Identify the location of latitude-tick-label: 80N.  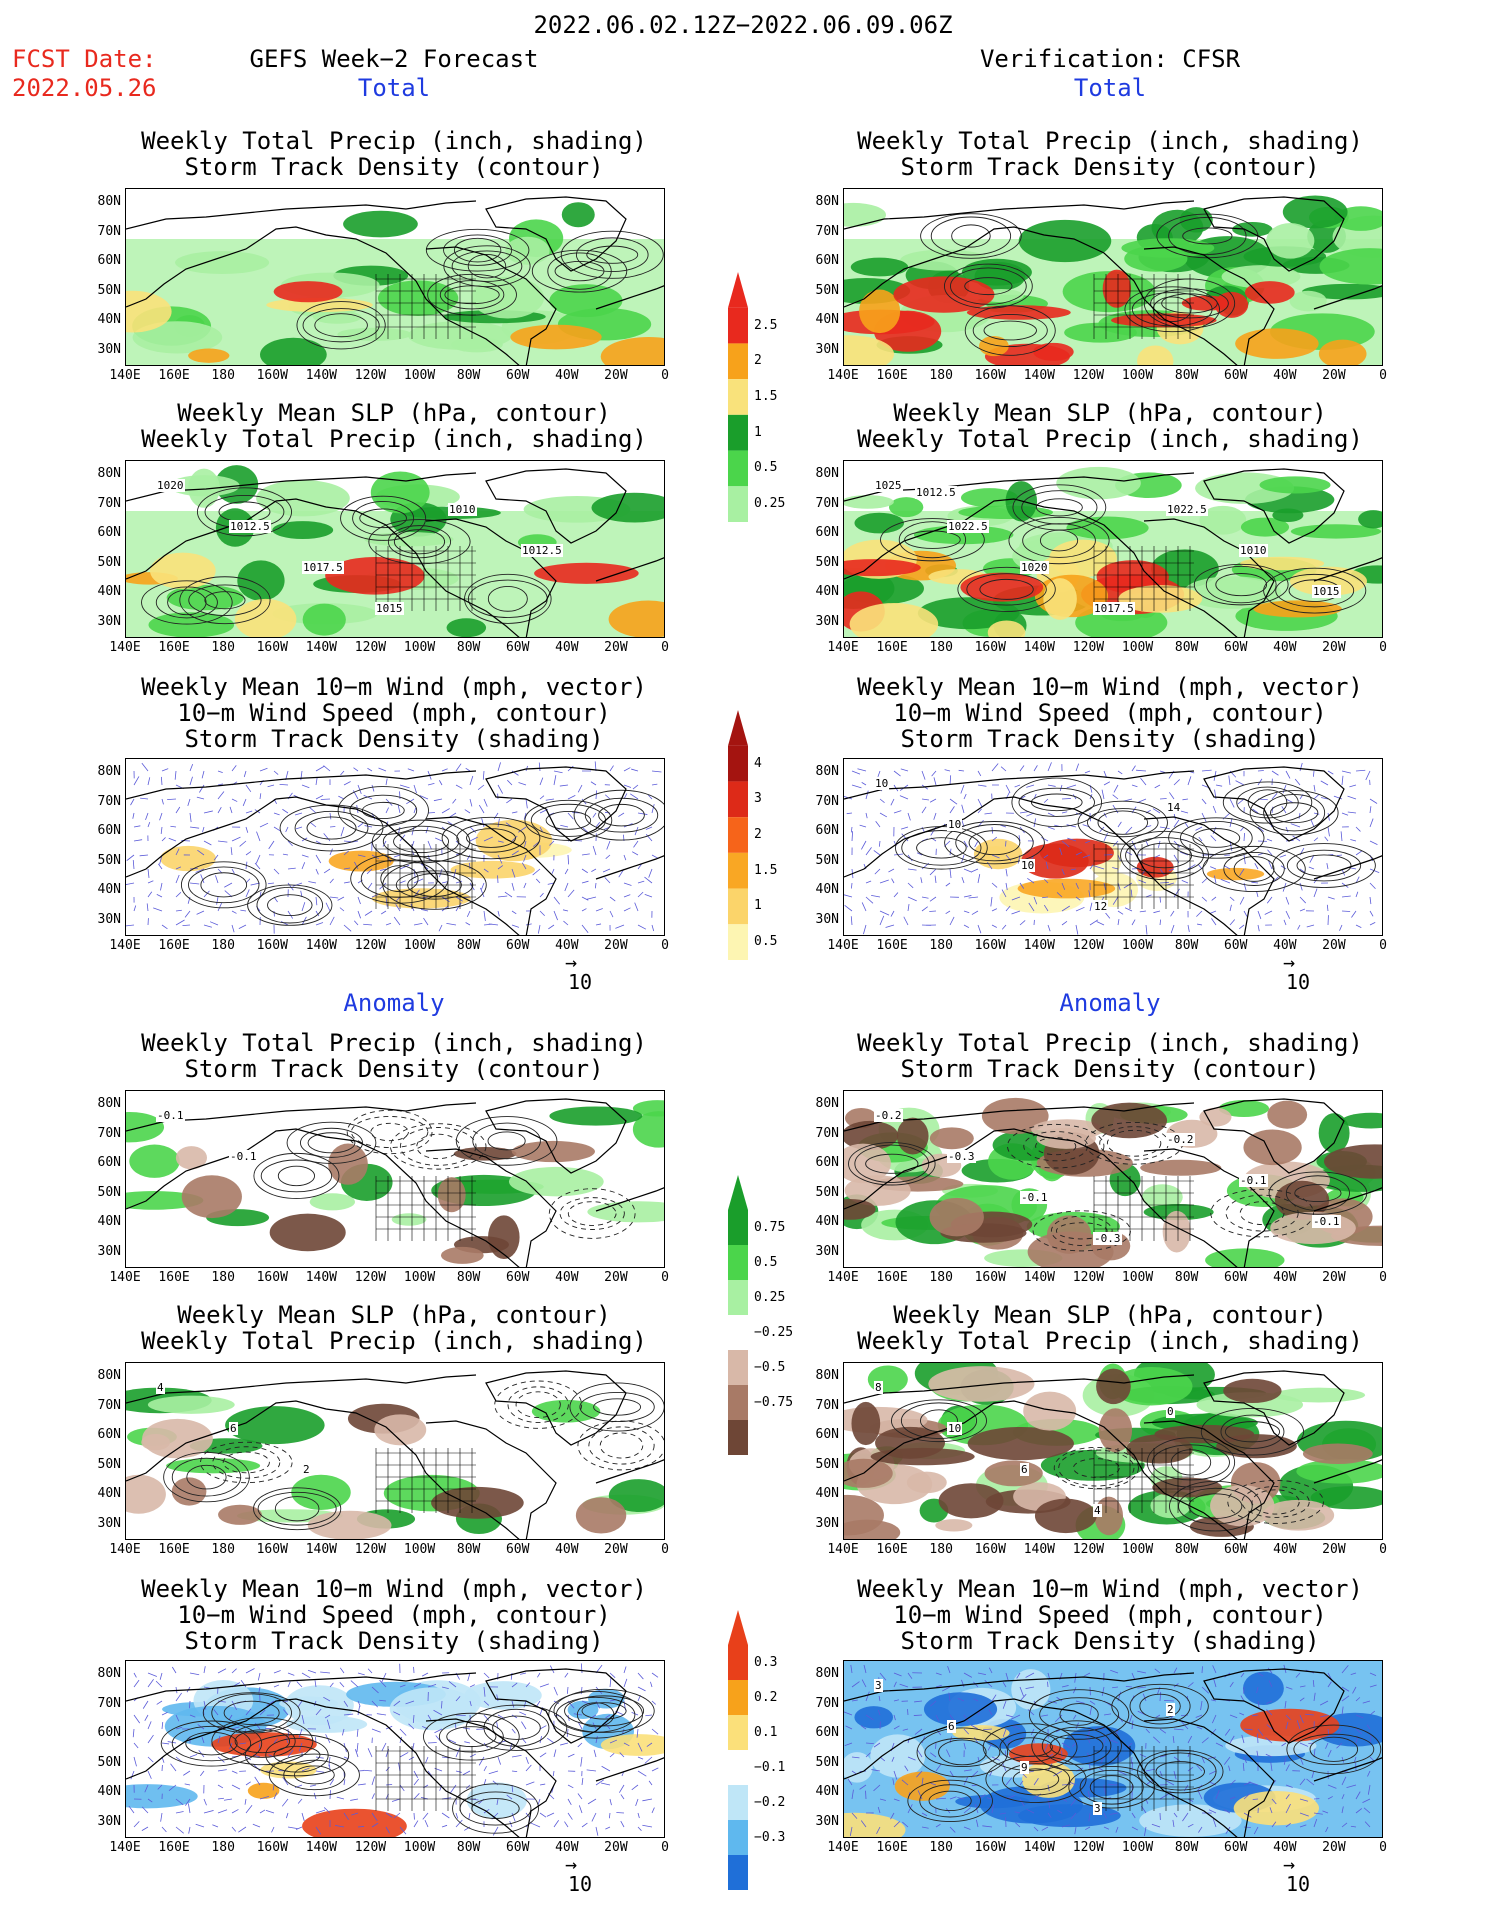
(109, 201).